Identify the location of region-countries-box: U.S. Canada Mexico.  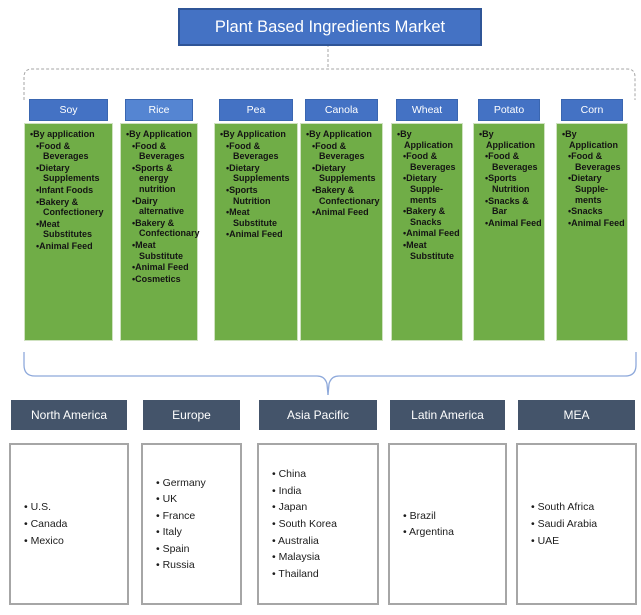
(69, 524).